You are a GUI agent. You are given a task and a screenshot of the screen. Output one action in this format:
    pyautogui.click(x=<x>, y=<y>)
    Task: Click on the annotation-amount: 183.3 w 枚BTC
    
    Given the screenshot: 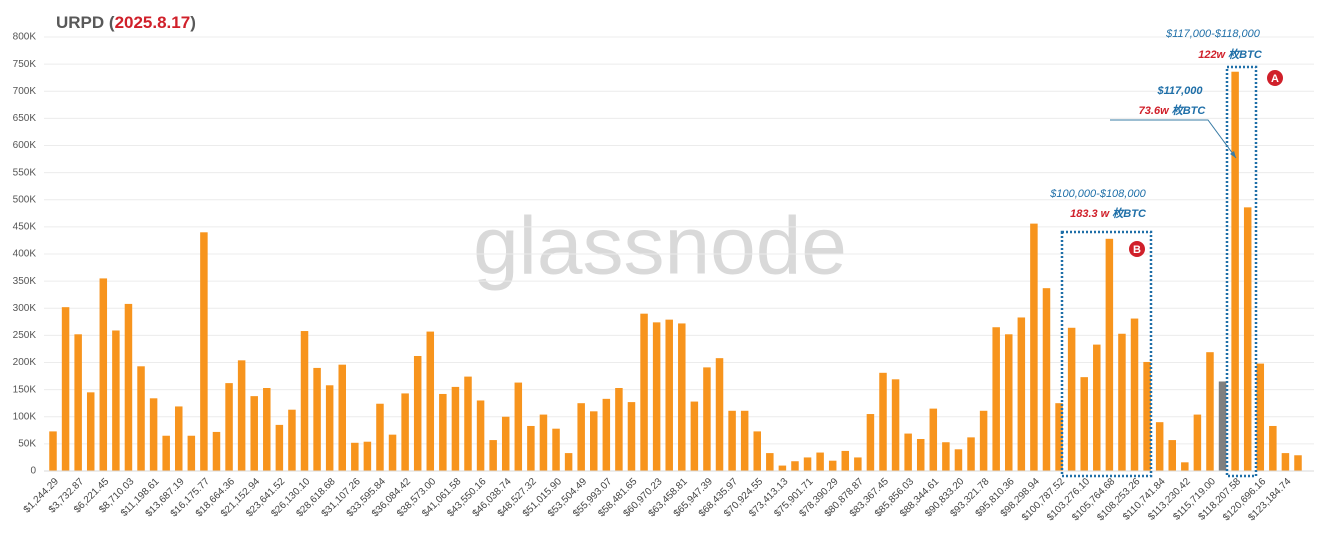 What is the action you would take?
    pyautogui.click(x=1108, y=213)
    